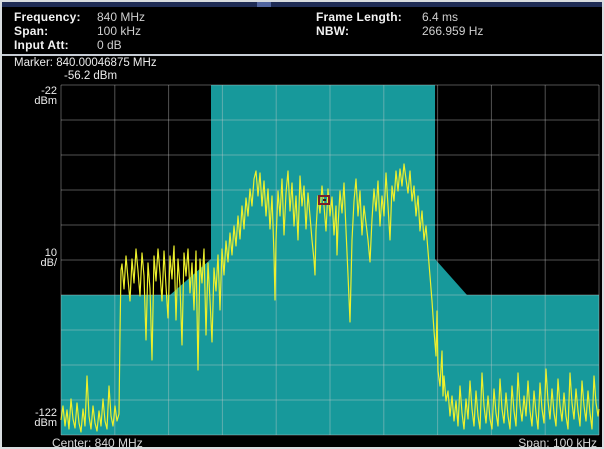 Image resolution: width=604 pixels, height=449 pixels. What do you see at coordinates (48, 258) in the screenshot?
I see `y-axis-scale-label: 10 dB/` at bounding box center [48, 258].